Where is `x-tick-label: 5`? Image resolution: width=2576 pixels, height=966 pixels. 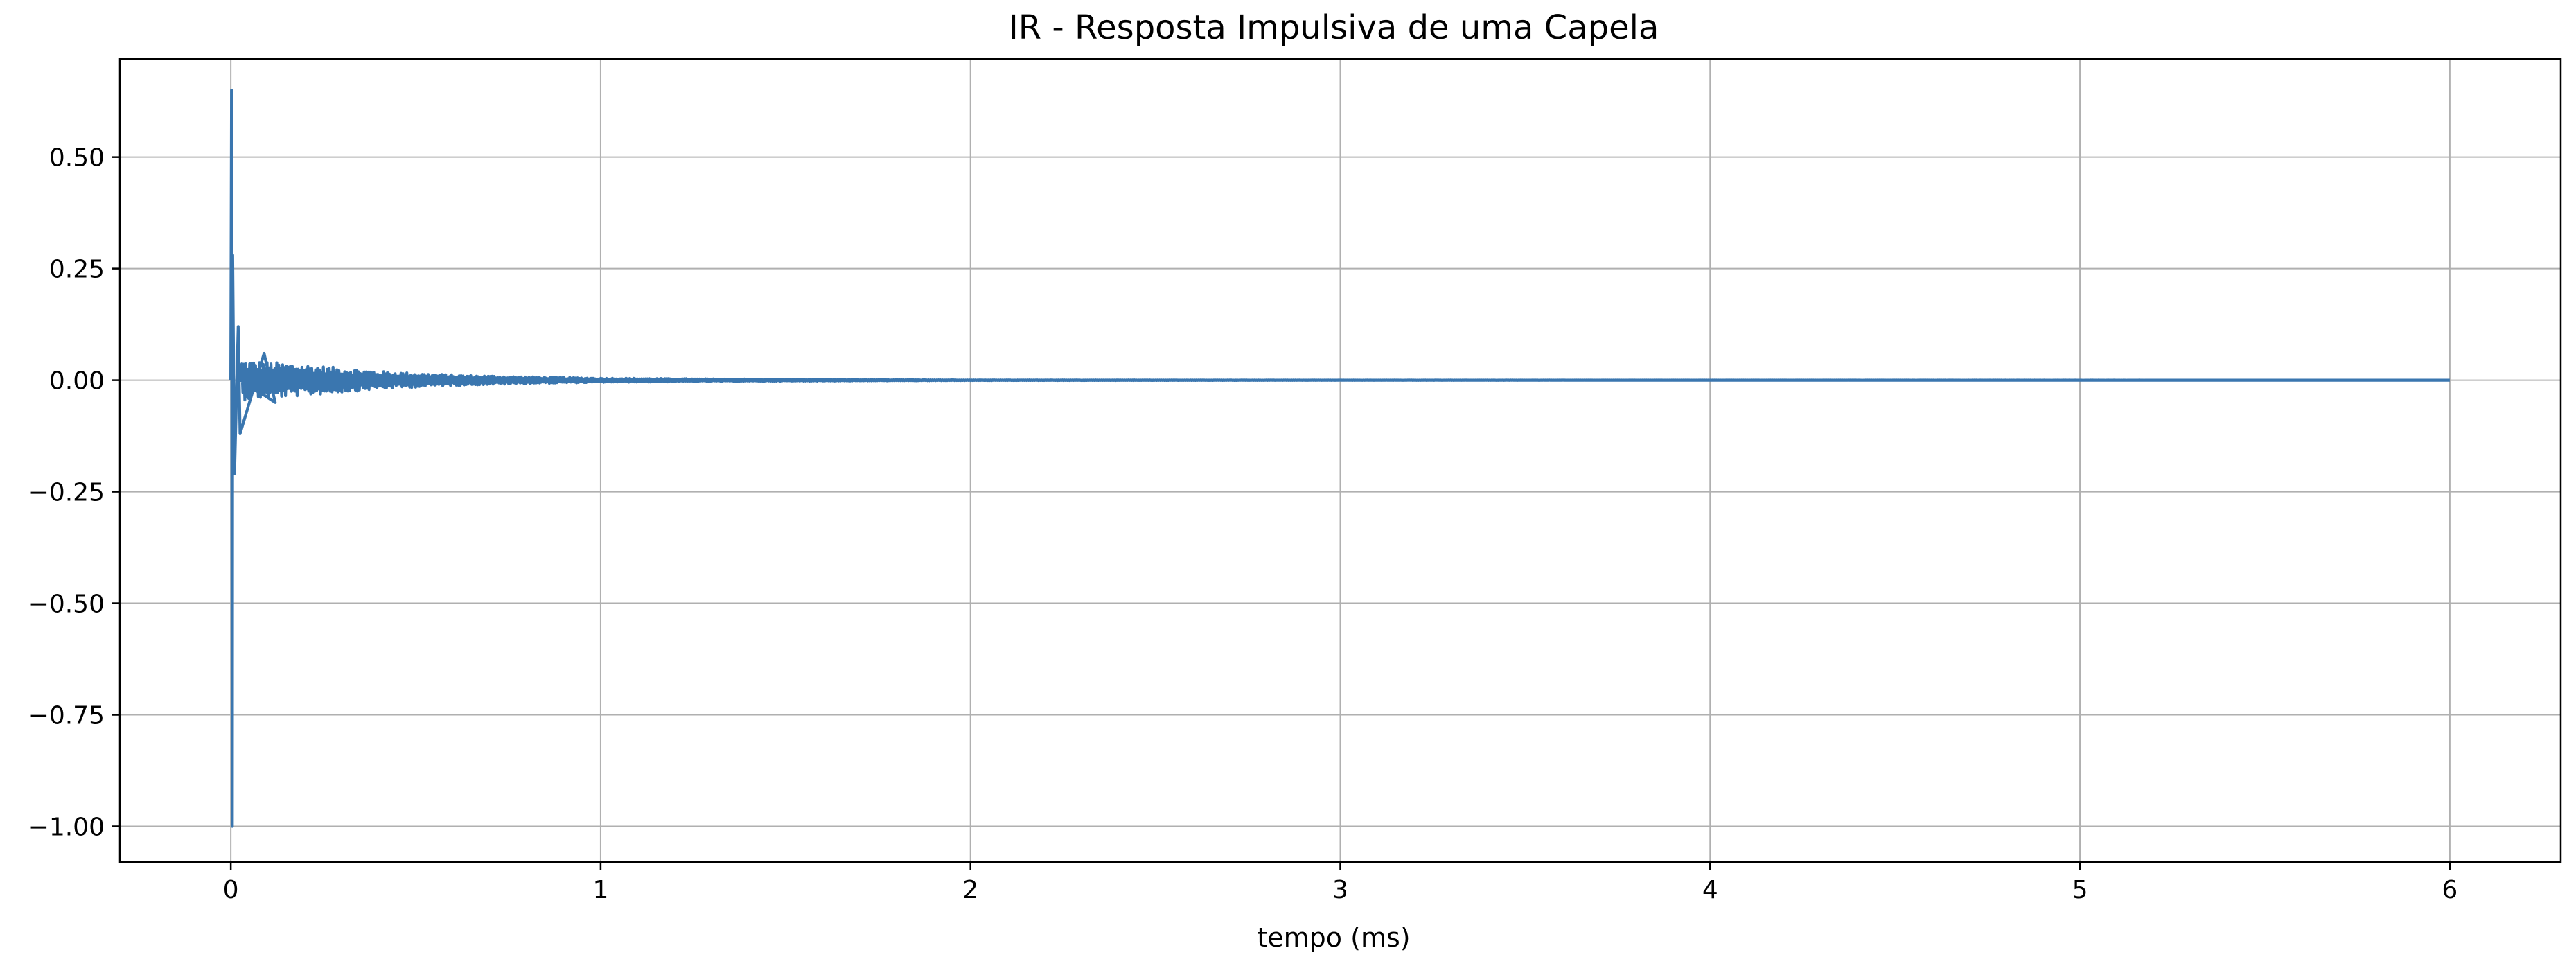
x-tick-label: 5 is located at coordinates (2080, 890).